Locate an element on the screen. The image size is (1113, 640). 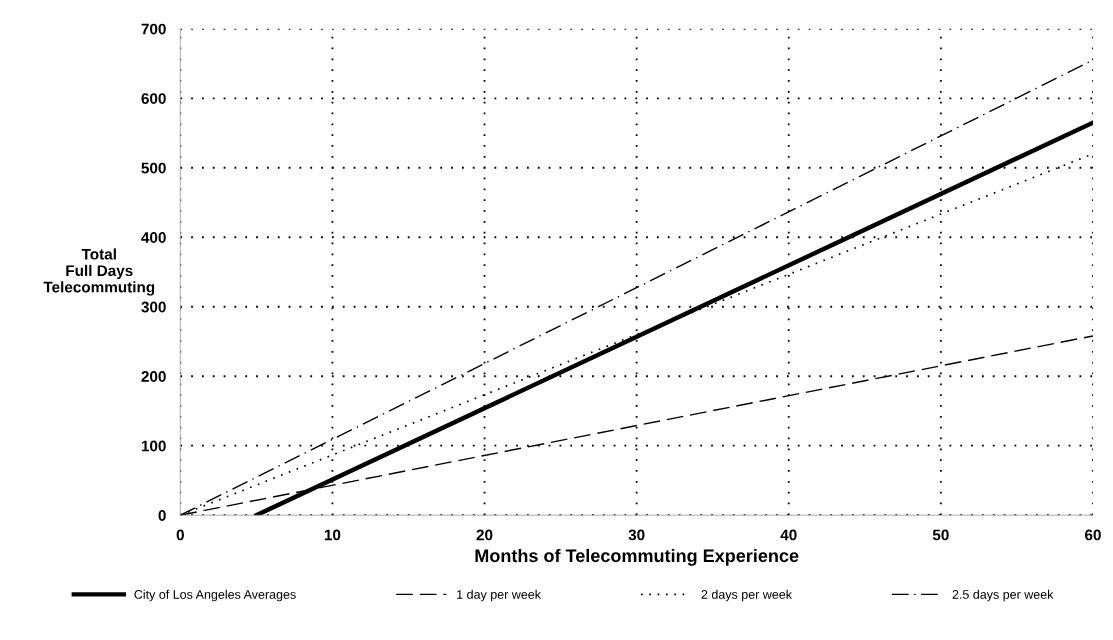
y-tick-label: 400 is located at coordinates (153, 237).